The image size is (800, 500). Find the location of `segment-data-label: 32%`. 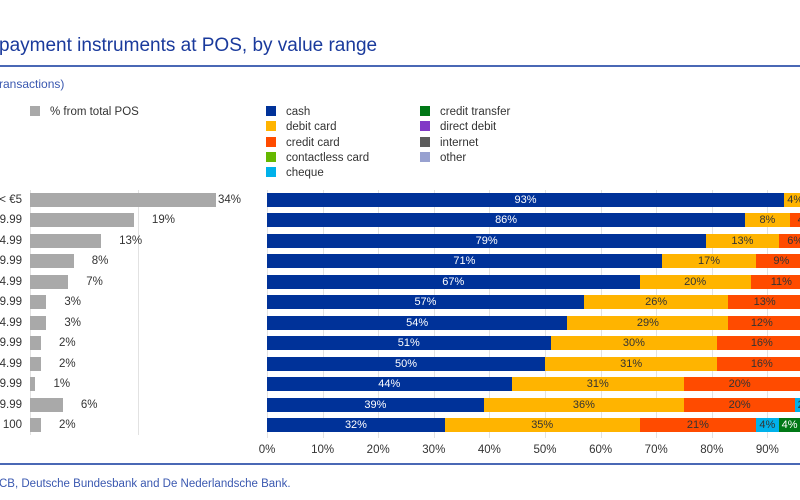

segment-data-label: 32% is located at coordinates (355, 424).